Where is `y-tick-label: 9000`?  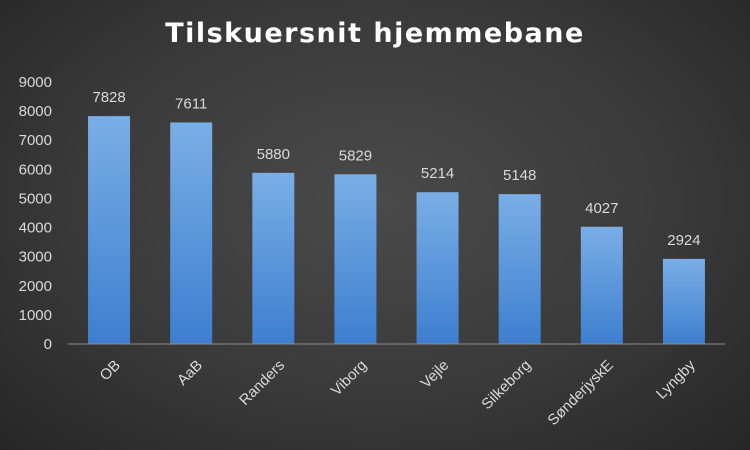 y-tick-label: 9000 is located at coordinates (35, 82).